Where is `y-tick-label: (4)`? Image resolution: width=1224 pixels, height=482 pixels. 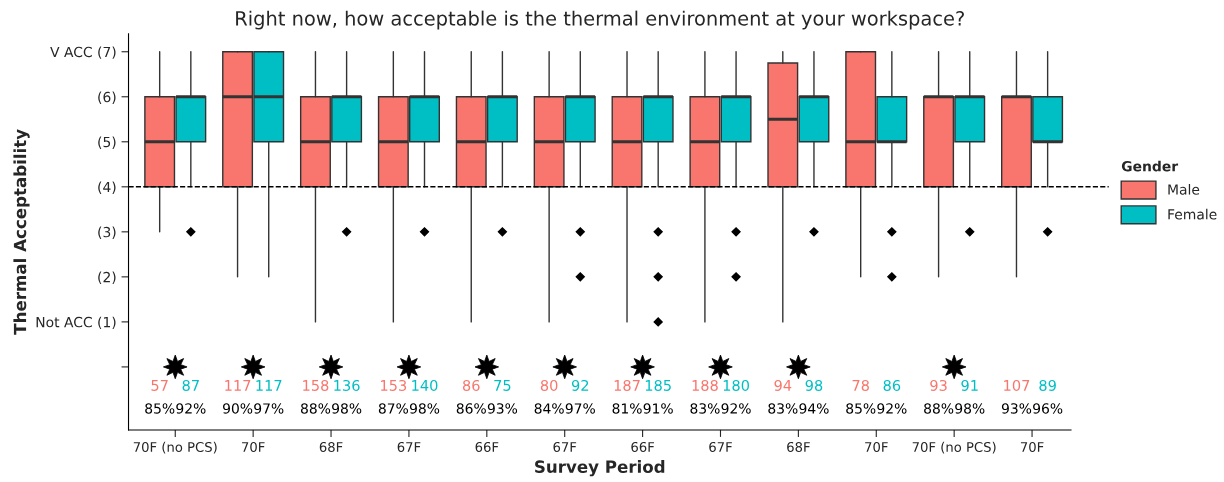 y-tick-label: (4) is located at coordinates (107, 187).